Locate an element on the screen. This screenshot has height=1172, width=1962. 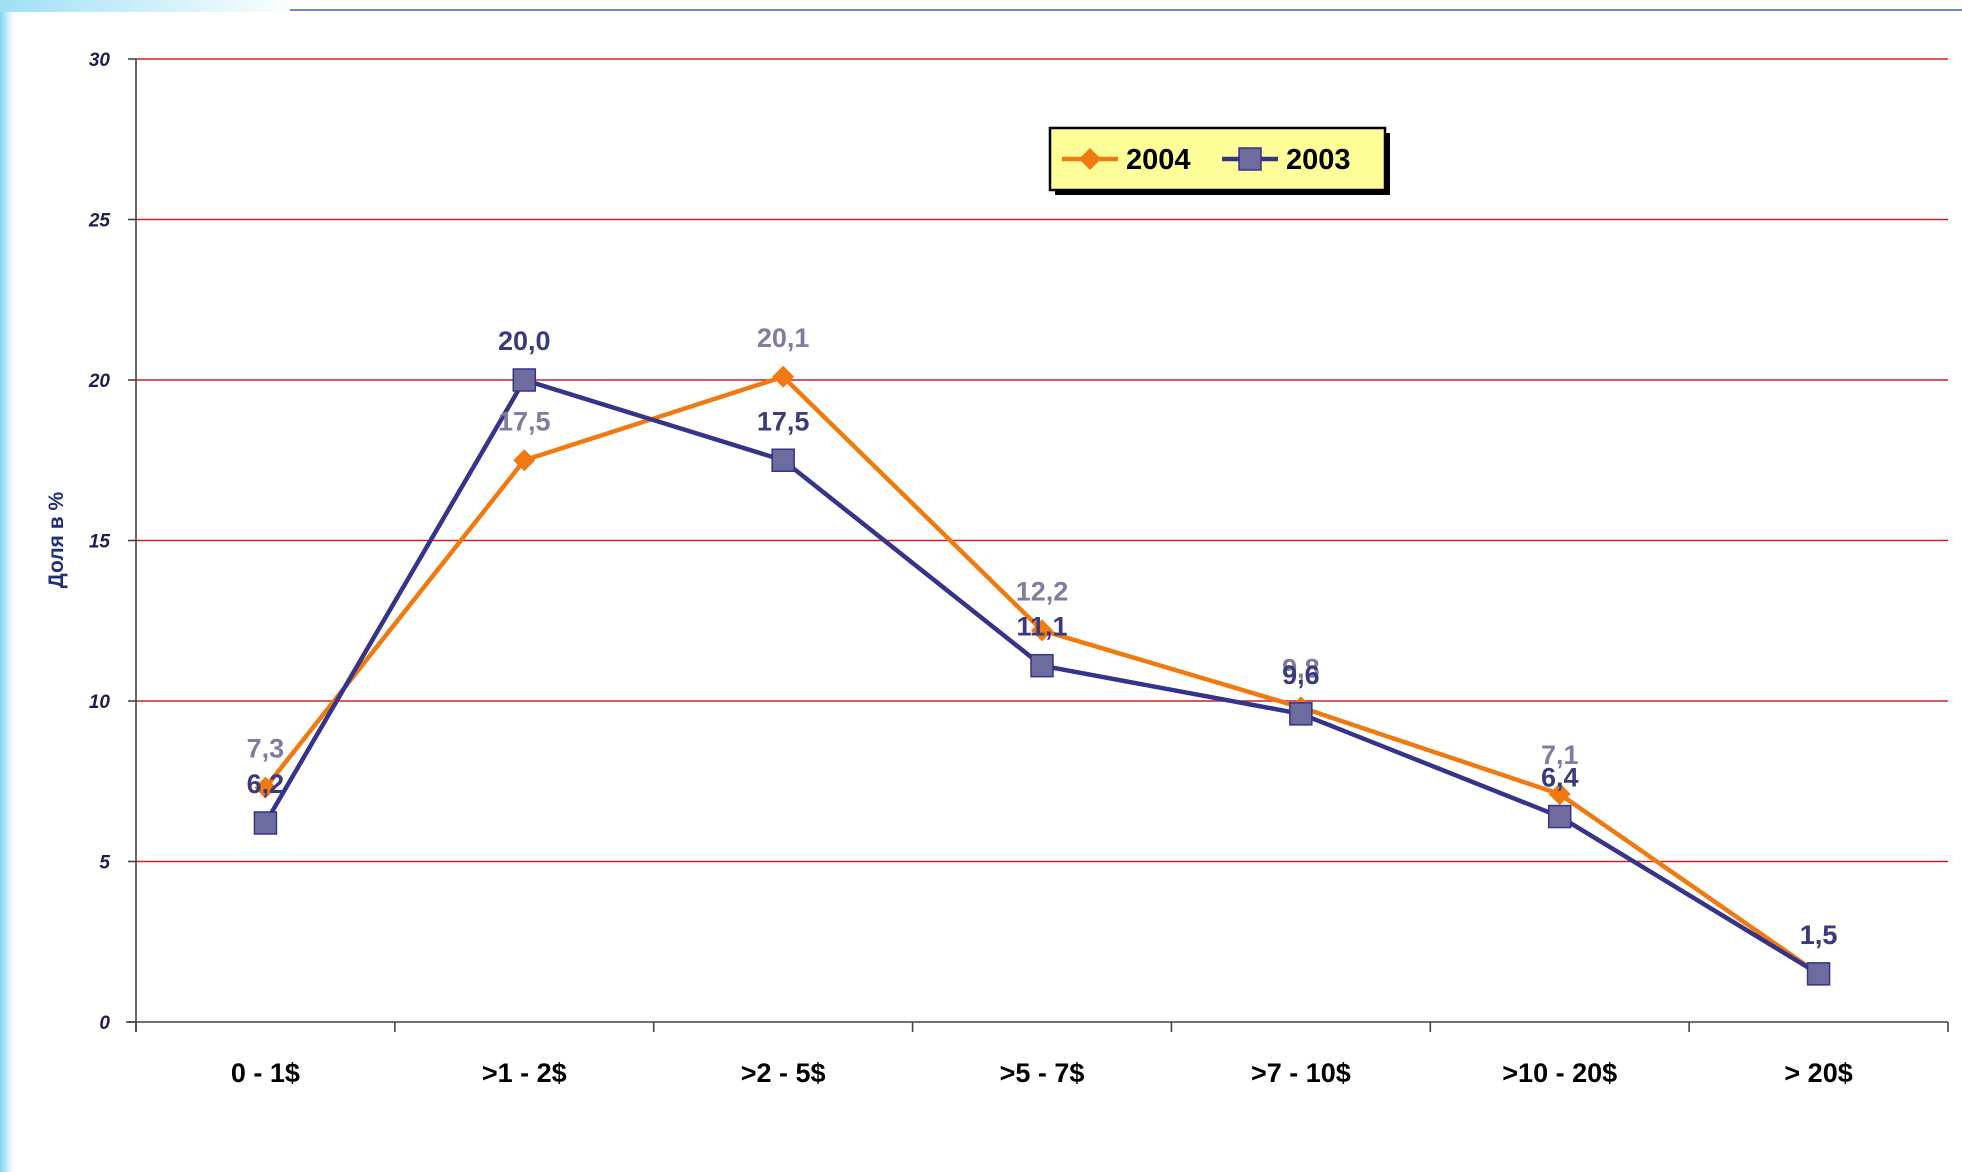
top-edge-glow is located at coordinates (150, 6).